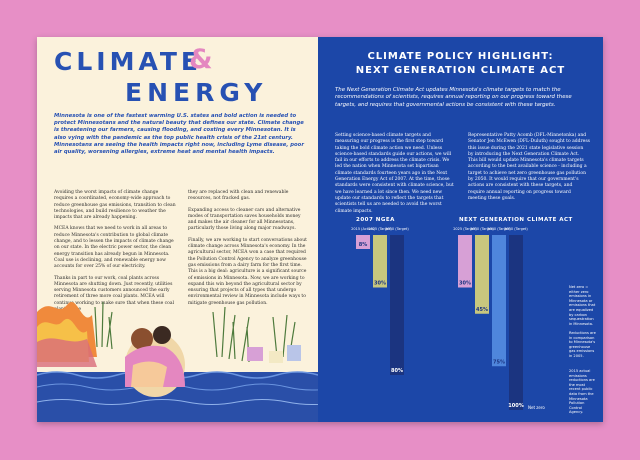 The width and height of the screenshot is (640, 460). Describe the element at coordinates (499, 362) in the screenshot. I see `bar-value-label: 75%` at that location.